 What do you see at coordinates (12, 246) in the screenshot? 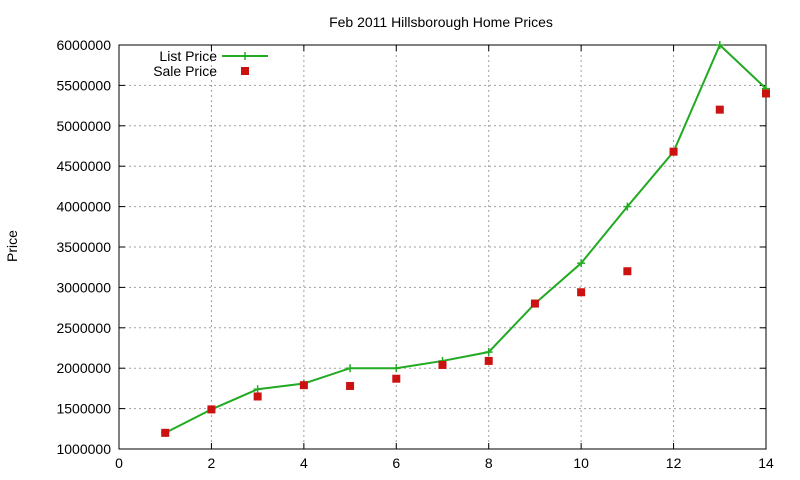
I see `y-axis-label: Price` at bounding box center [12, 246].